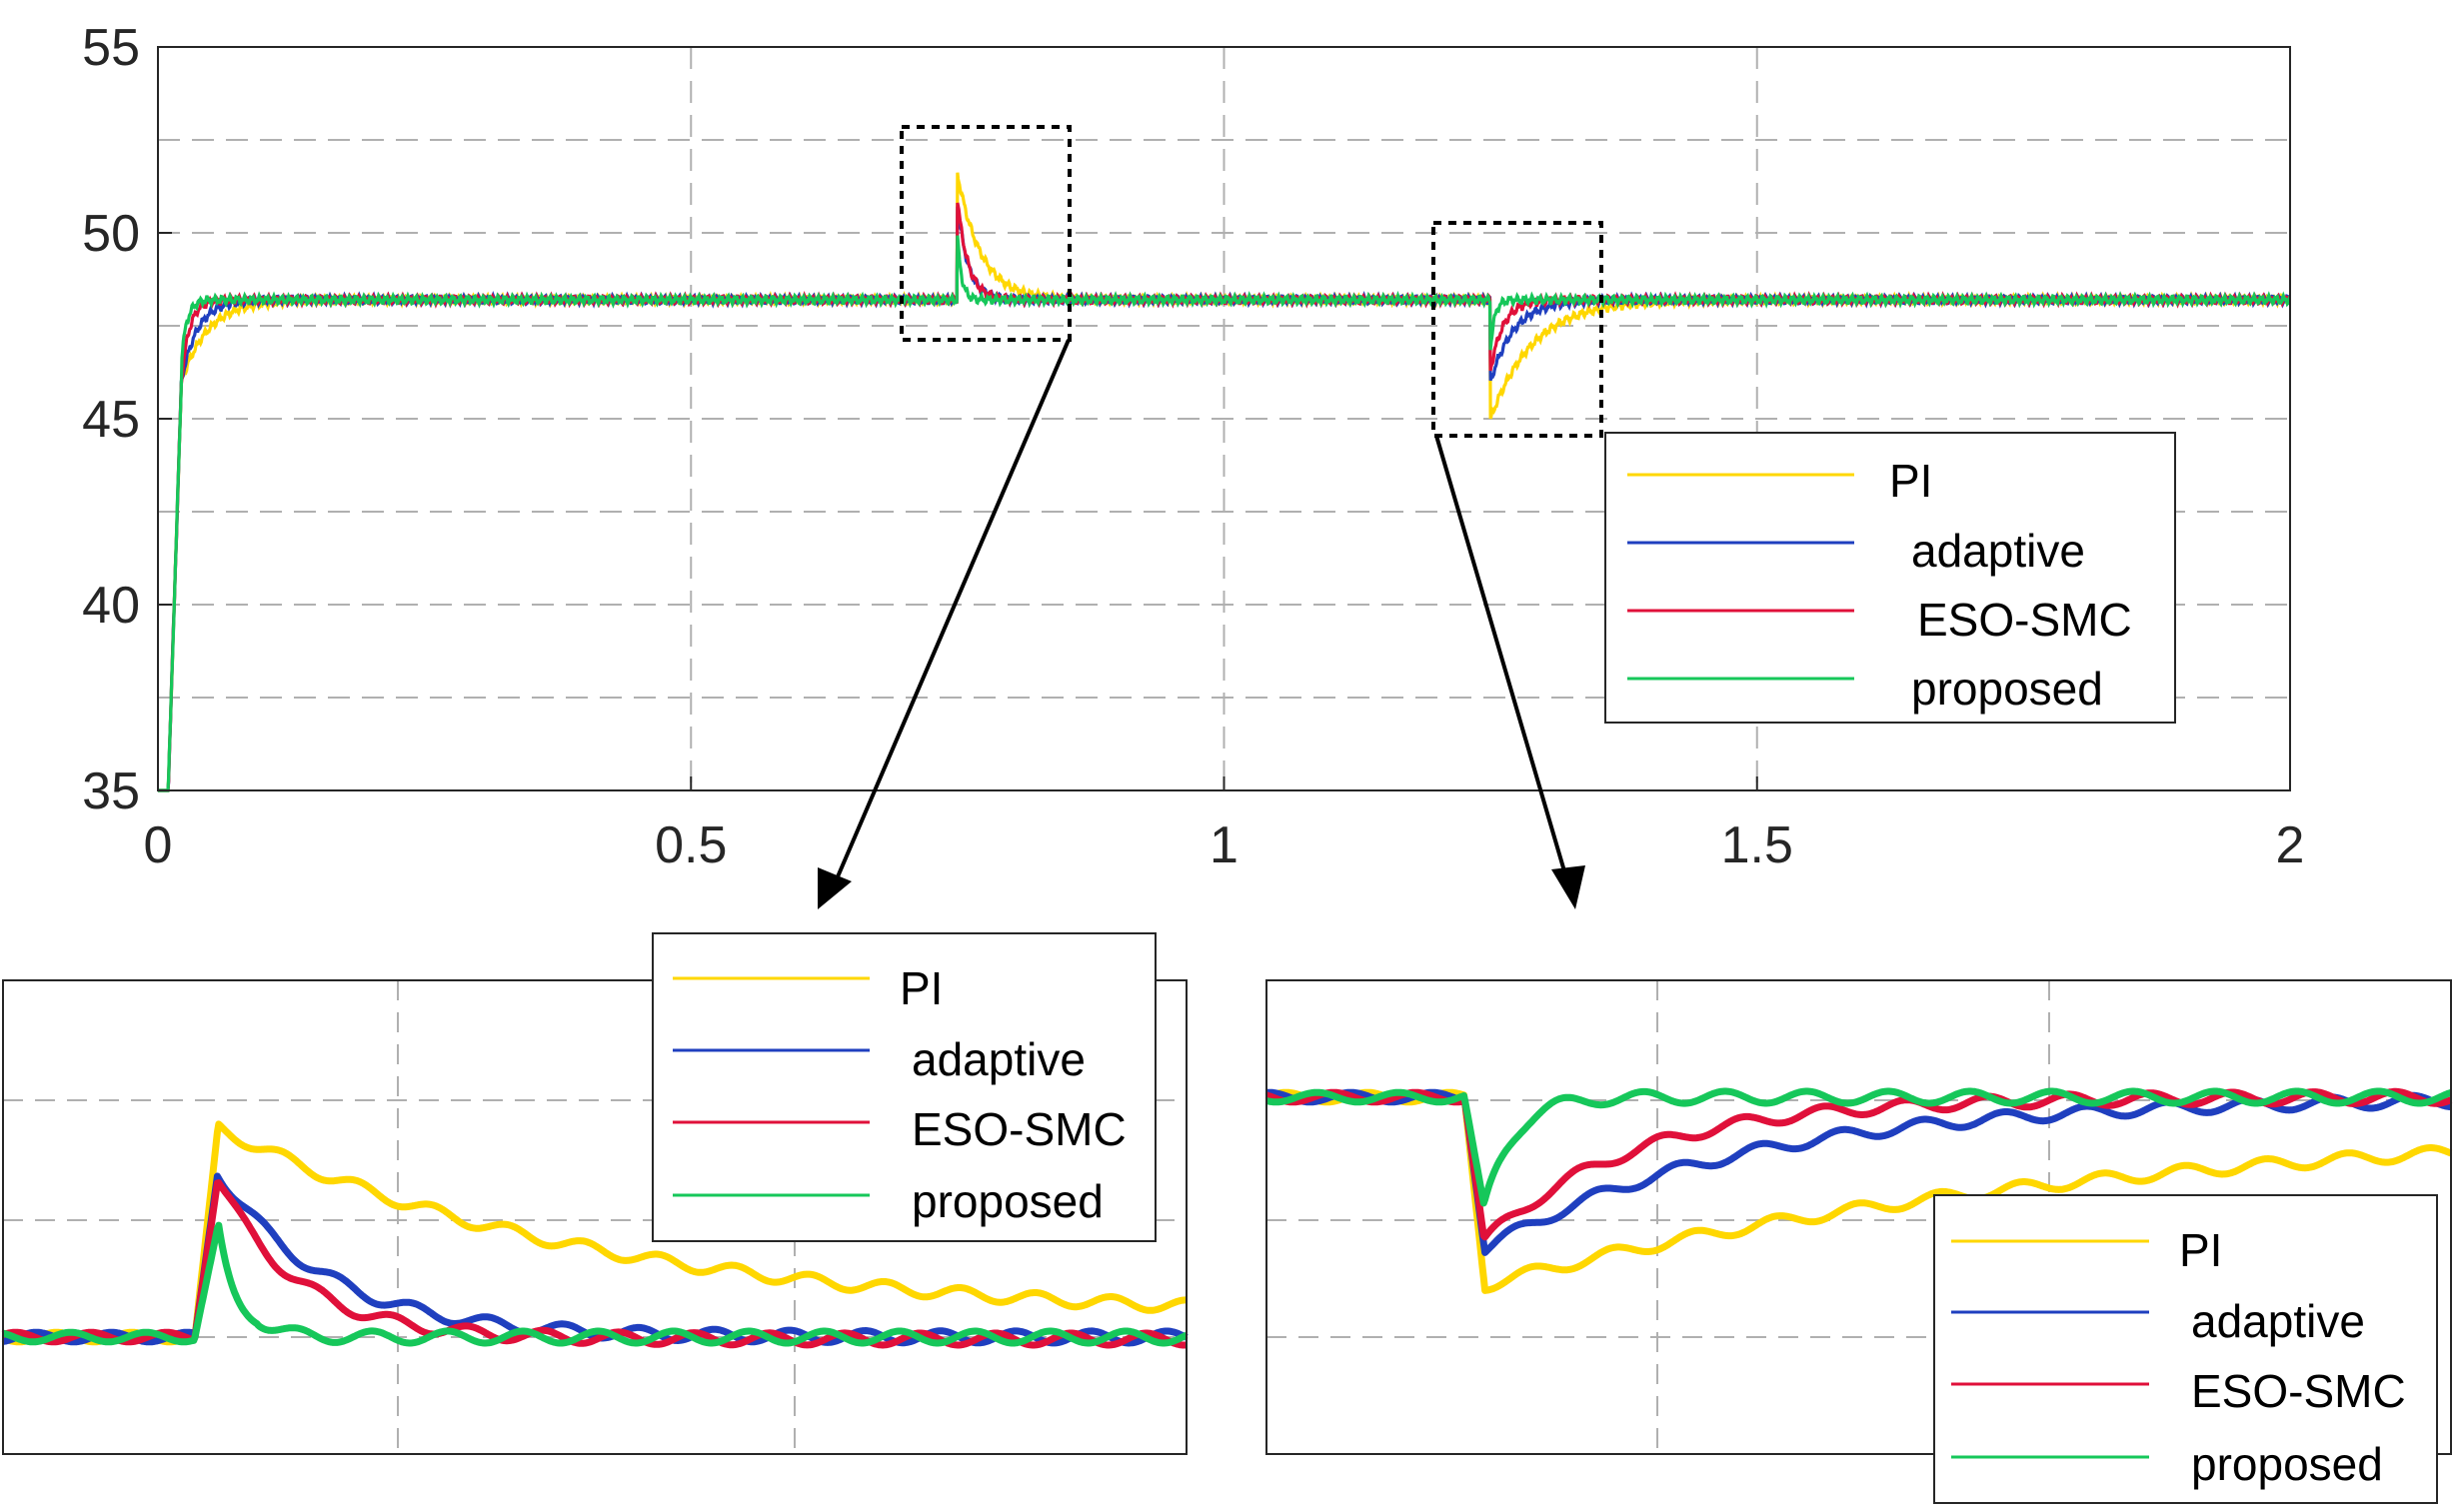 The image size is (2453, 1512). I want to click on main-legend-label-eso-smc: ESO-SMC, so click(2024, 620).